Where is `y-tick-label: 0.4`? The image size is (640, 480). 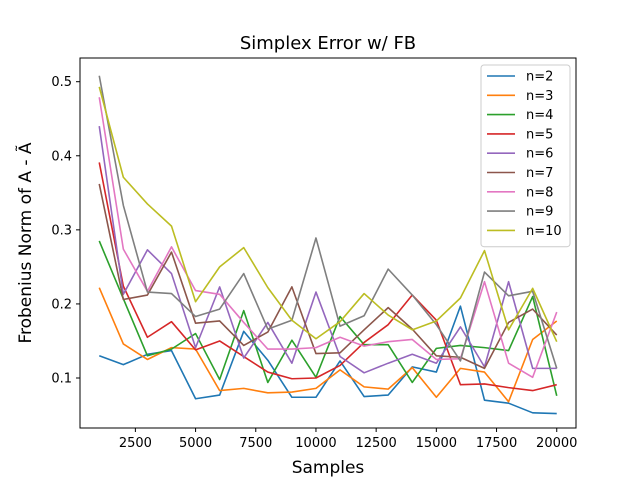
y-tick-label: 0.4 is located at coordinates (61, 156).